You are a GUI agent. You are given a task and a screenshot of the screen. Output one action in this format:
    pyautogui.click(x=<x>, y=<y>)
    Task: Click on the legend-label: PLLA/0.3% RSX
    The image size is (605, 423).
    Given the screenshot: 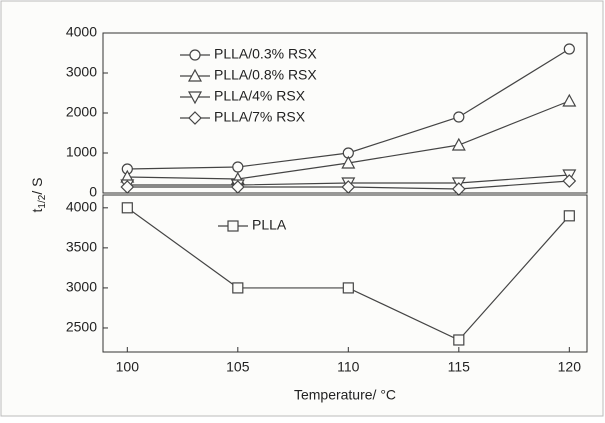 What is the action you would take?
    pyautogui.click(x=265, y=54)
    